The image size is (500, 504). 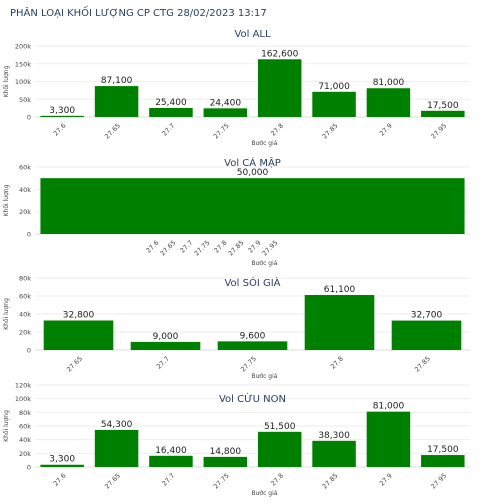 I want to click on x-tick-label: 27.6, so click(x=60, y=130).